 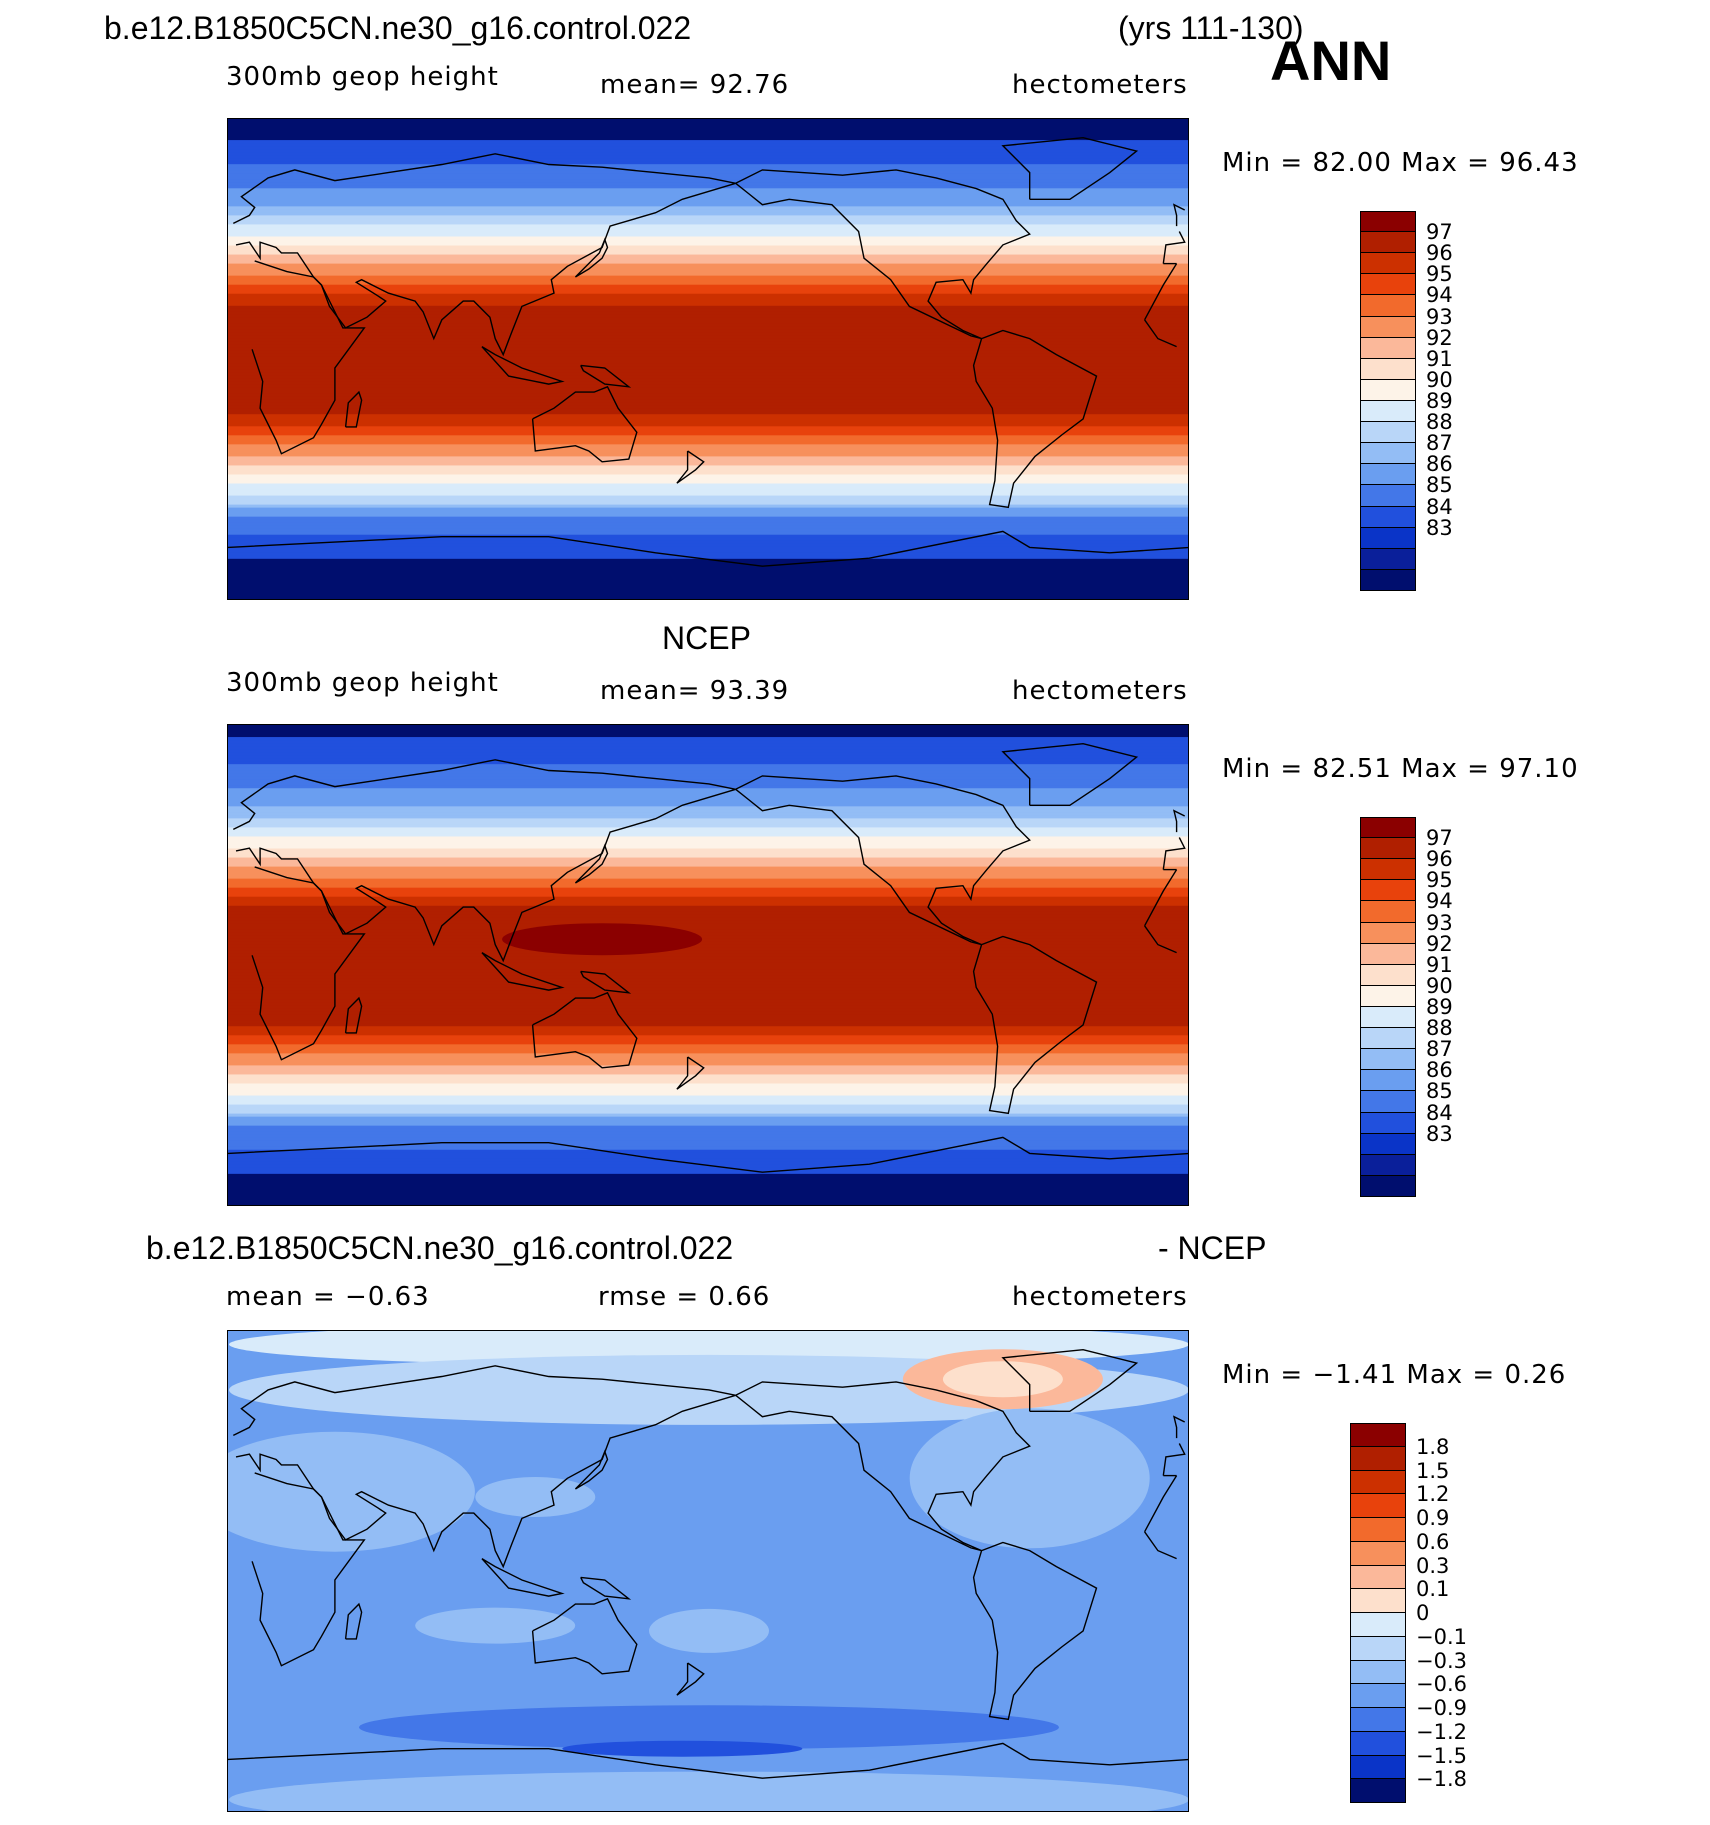 What do you see at coordinates (1439, 316) in the screenshot?
I see `colorbar-tick-label: 93` at bounding box center [1439, 316].